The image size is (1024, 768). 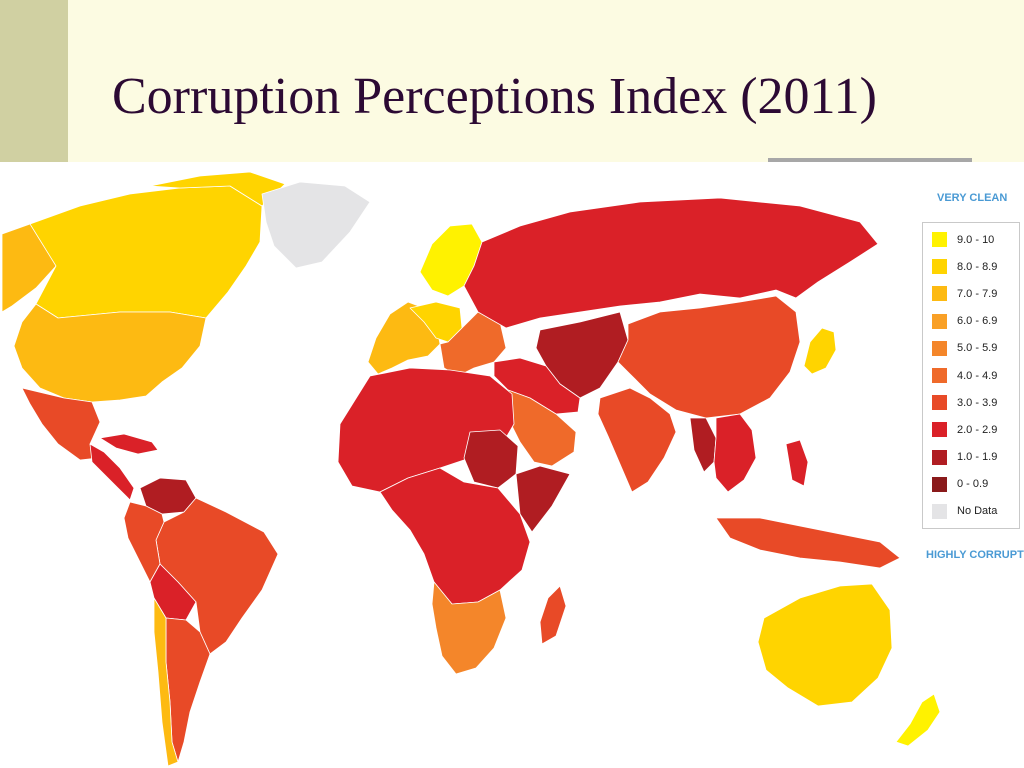 I want to click on region-australia, so click(x=825, y=645).